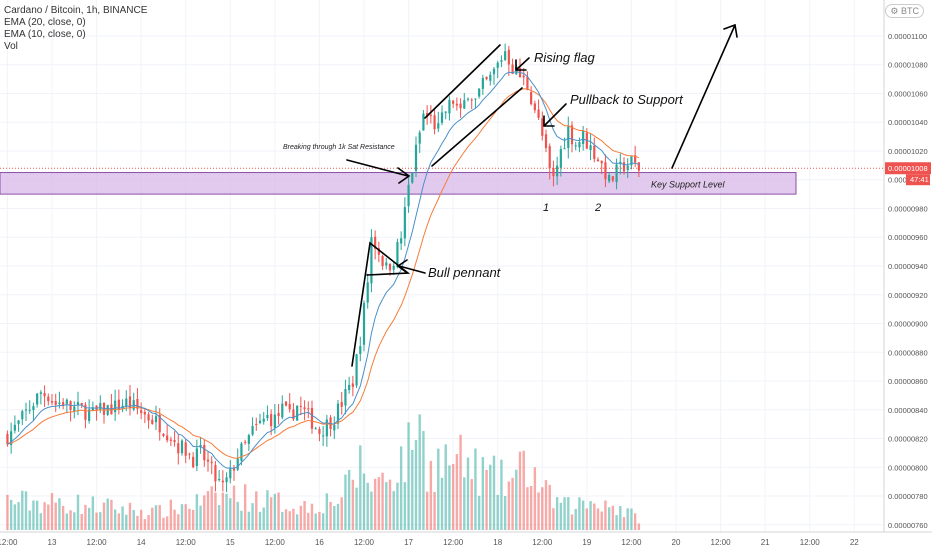  I want to click on gear-icon: ⚙, so click(895, 11).